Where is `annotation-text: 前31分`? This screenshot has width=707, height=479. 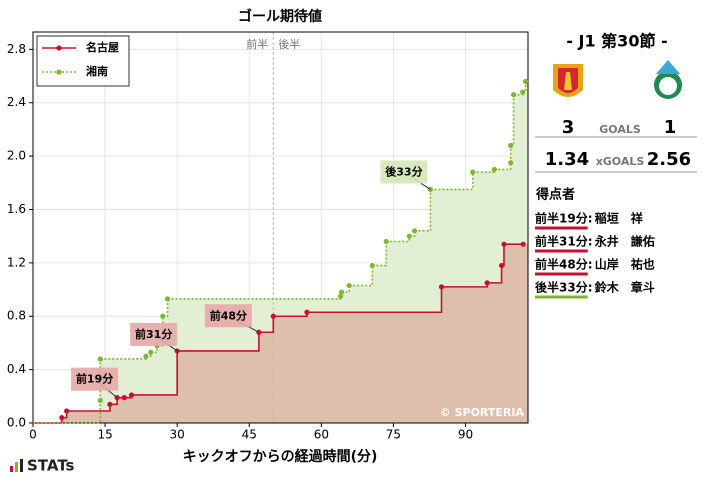 annotation-text: 前31分 is located at coordinates (153, 334).